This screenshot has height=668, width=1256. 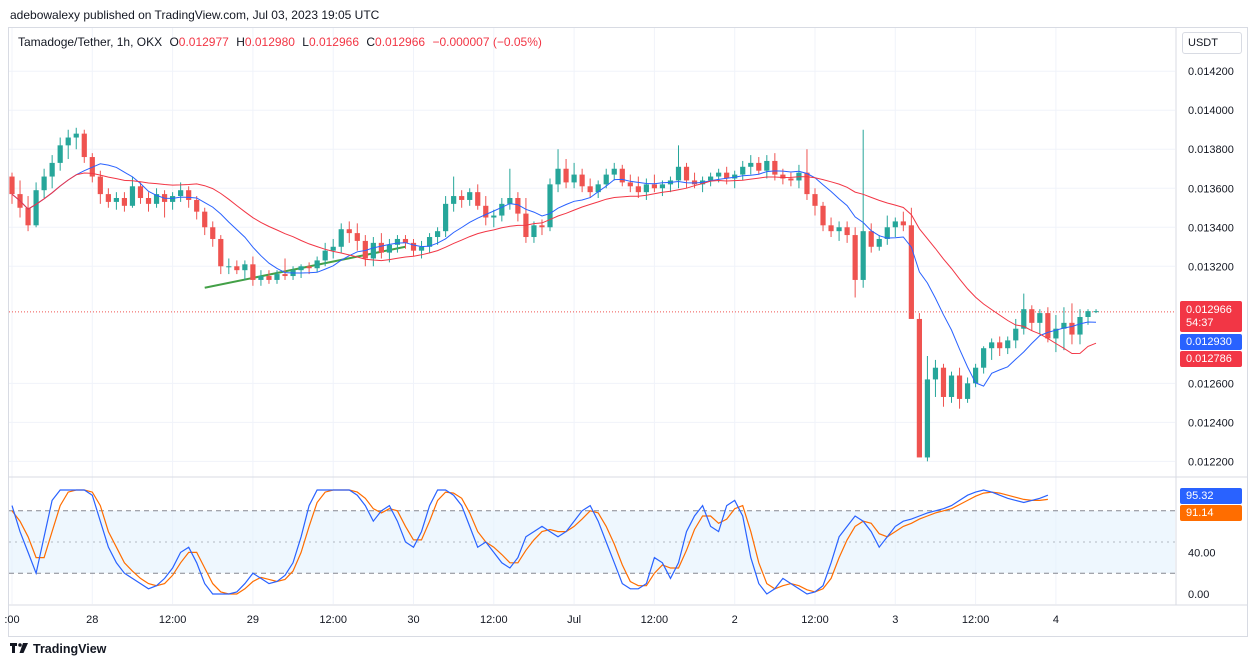 I want to click on price-tick-label: 0.013200, so click(x=1211, y=267).